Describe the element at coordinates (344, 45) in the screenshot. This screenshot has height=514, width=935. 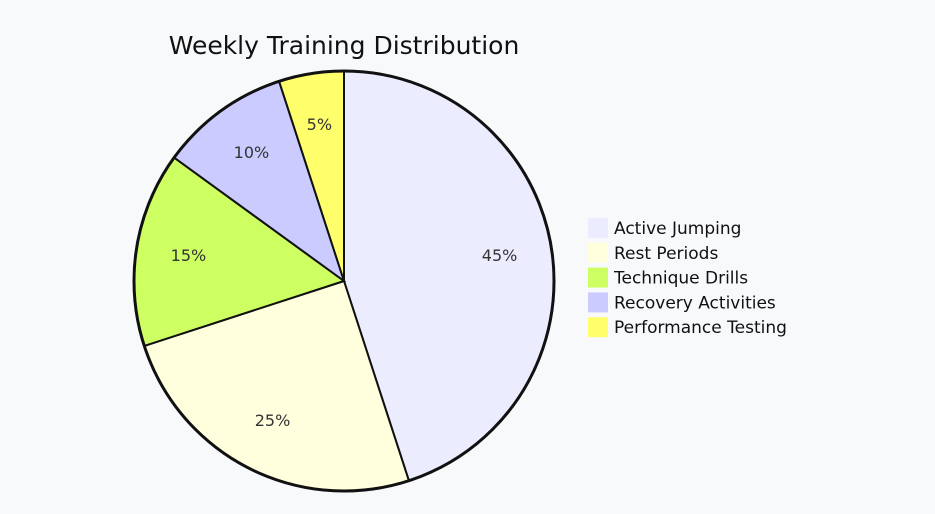
I see `chart-title: Weekly Training Distribution` at that location.